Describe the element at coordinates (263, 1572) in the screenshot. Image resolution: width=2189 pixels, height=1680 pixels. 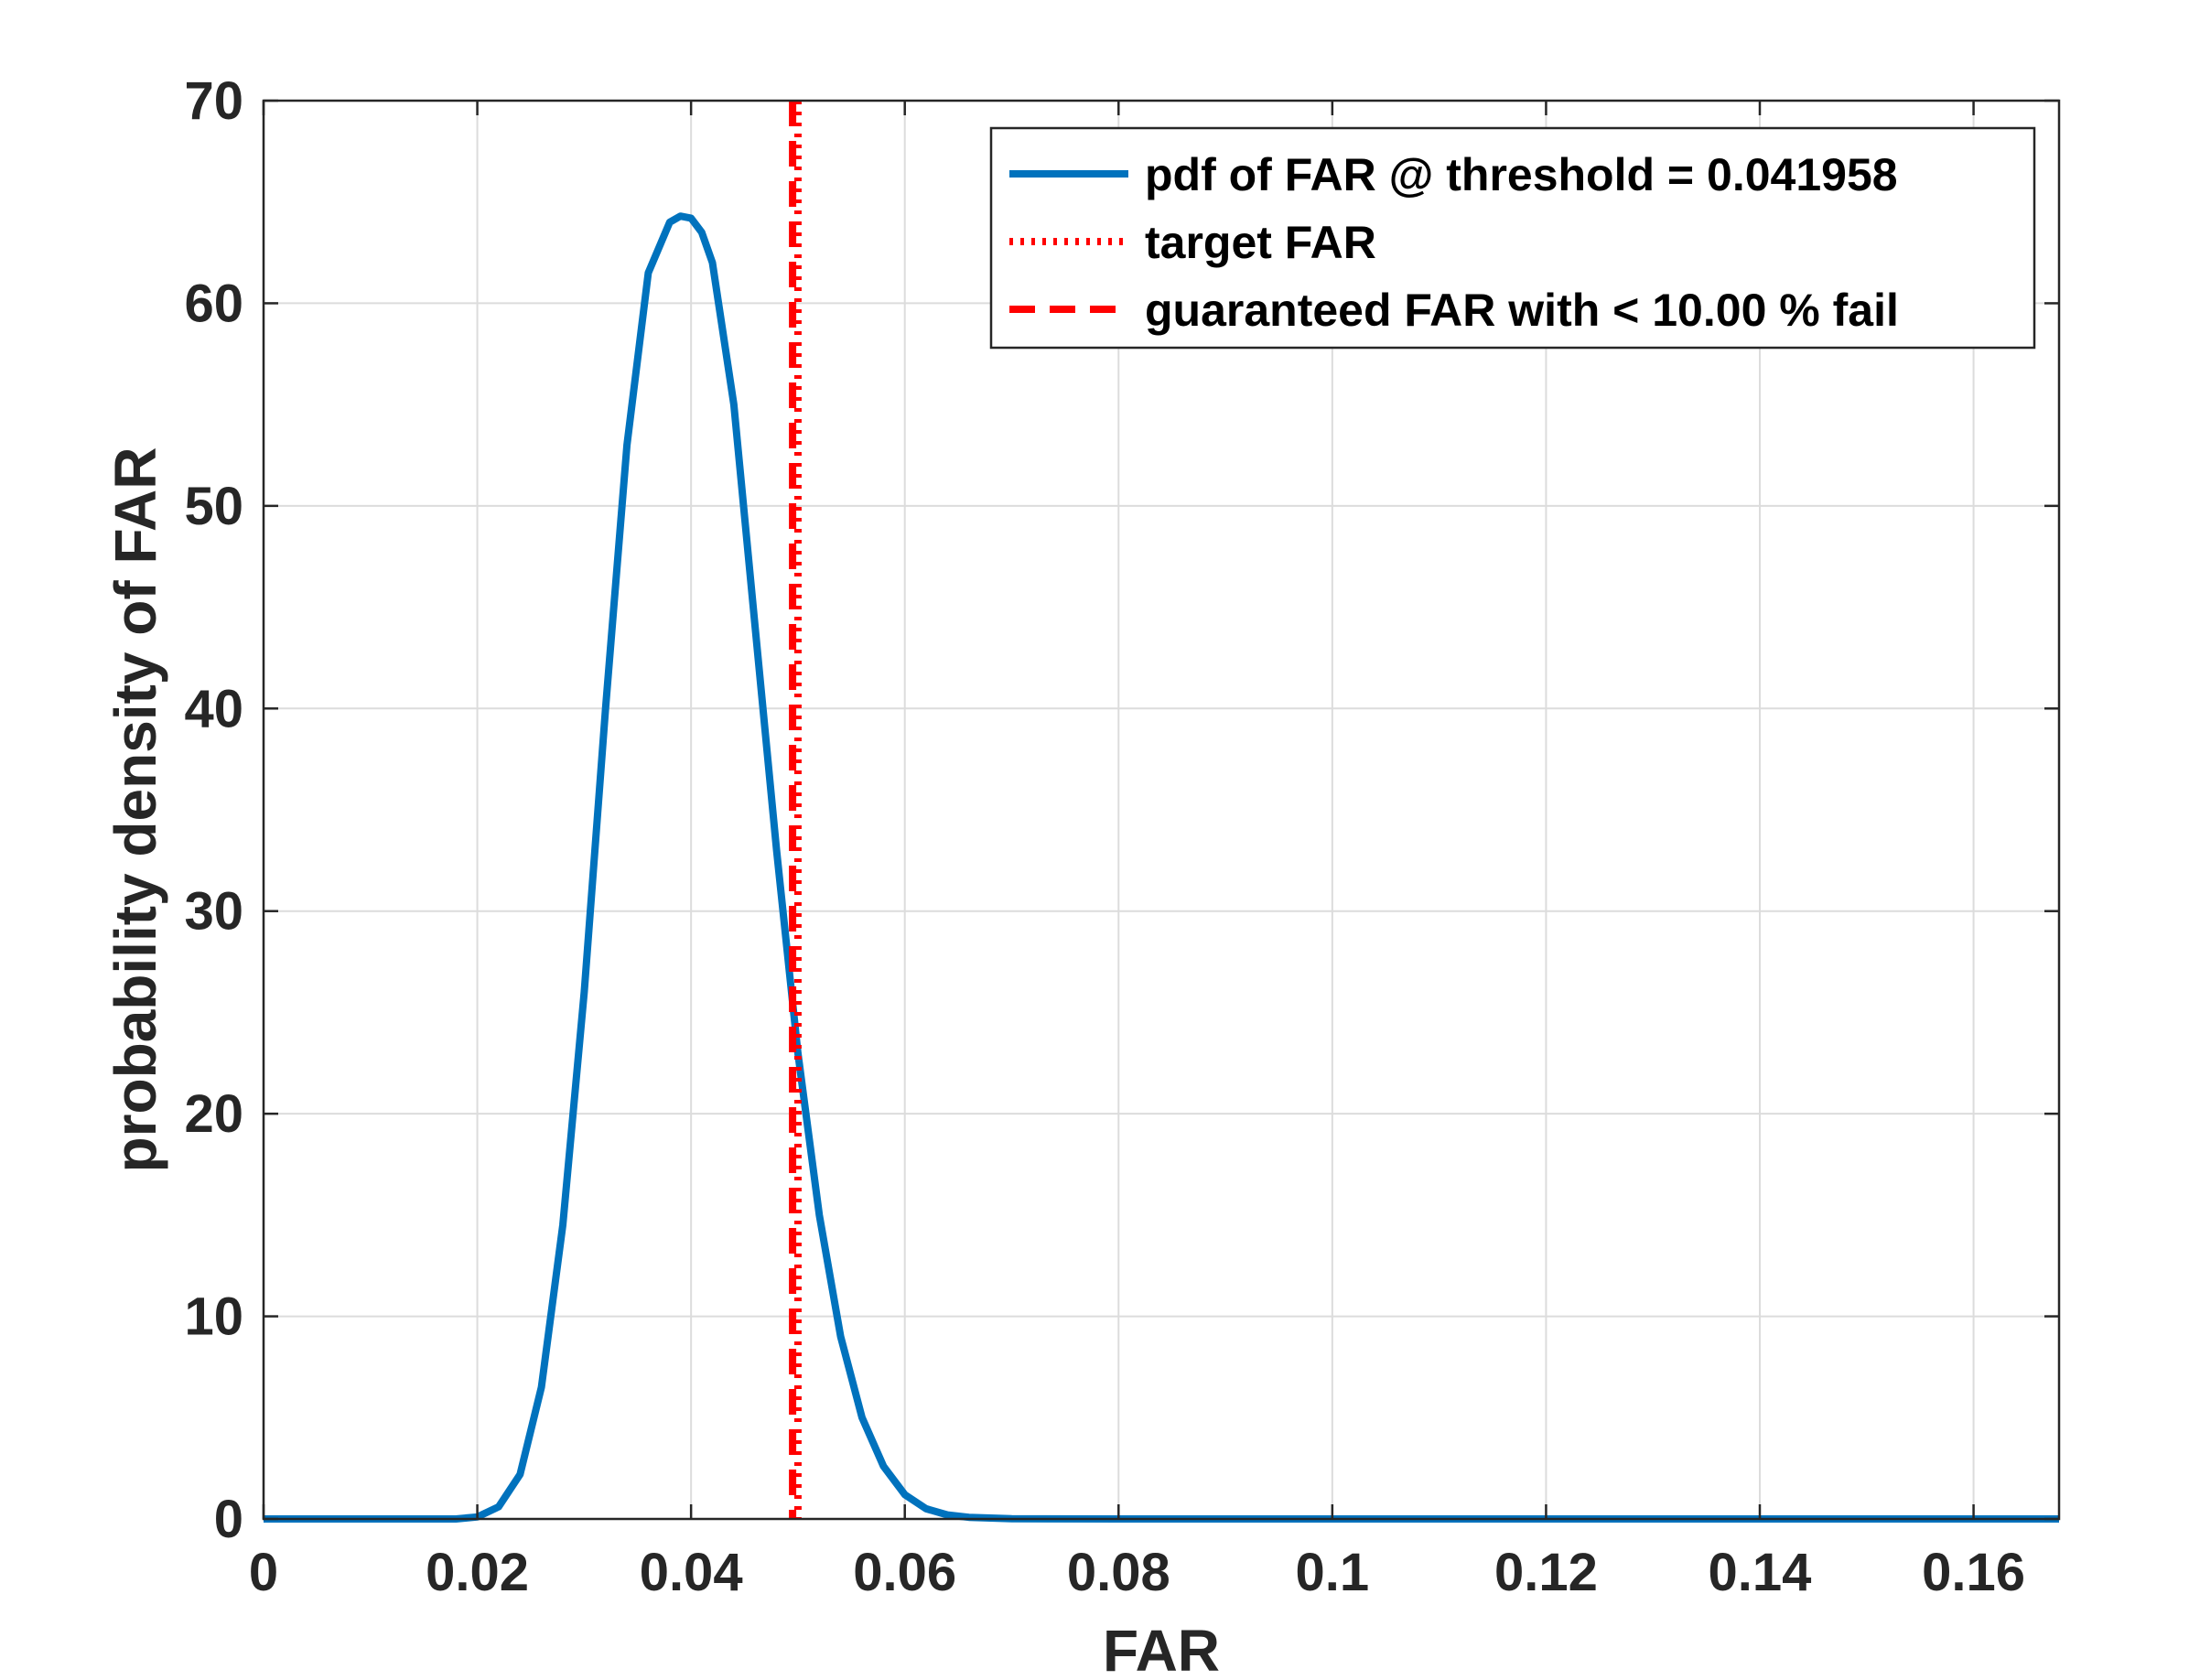
I see `x-tick-label: 0` at that location.